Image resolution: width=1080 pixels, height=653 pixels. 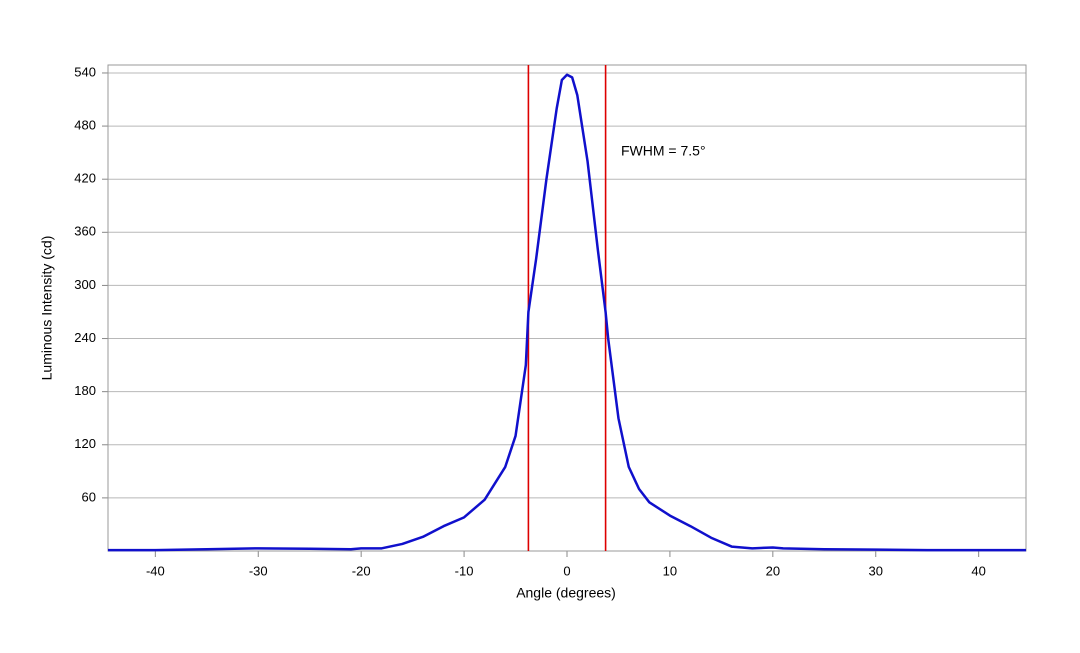 I want to click on x-tick-label: 20, so click(x=773, y=570).